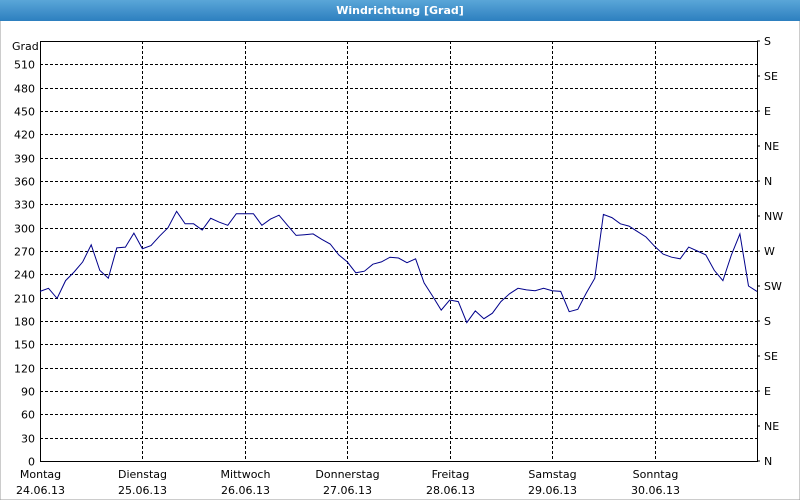 This screenshot has height=504, width=800. I want to click on y-tick-label: 150, so click(24, 345).